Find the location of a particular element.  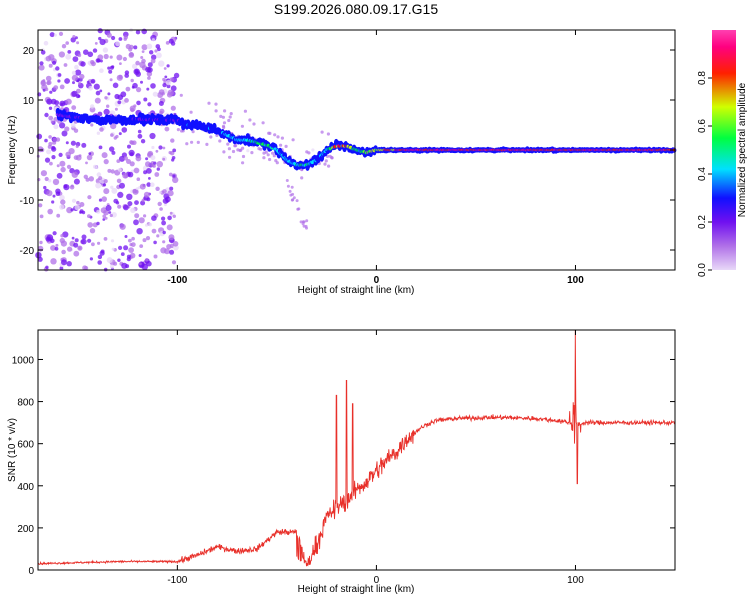

snr-xlabel: Height of straight line (km) is located at coordinates (356, 589).